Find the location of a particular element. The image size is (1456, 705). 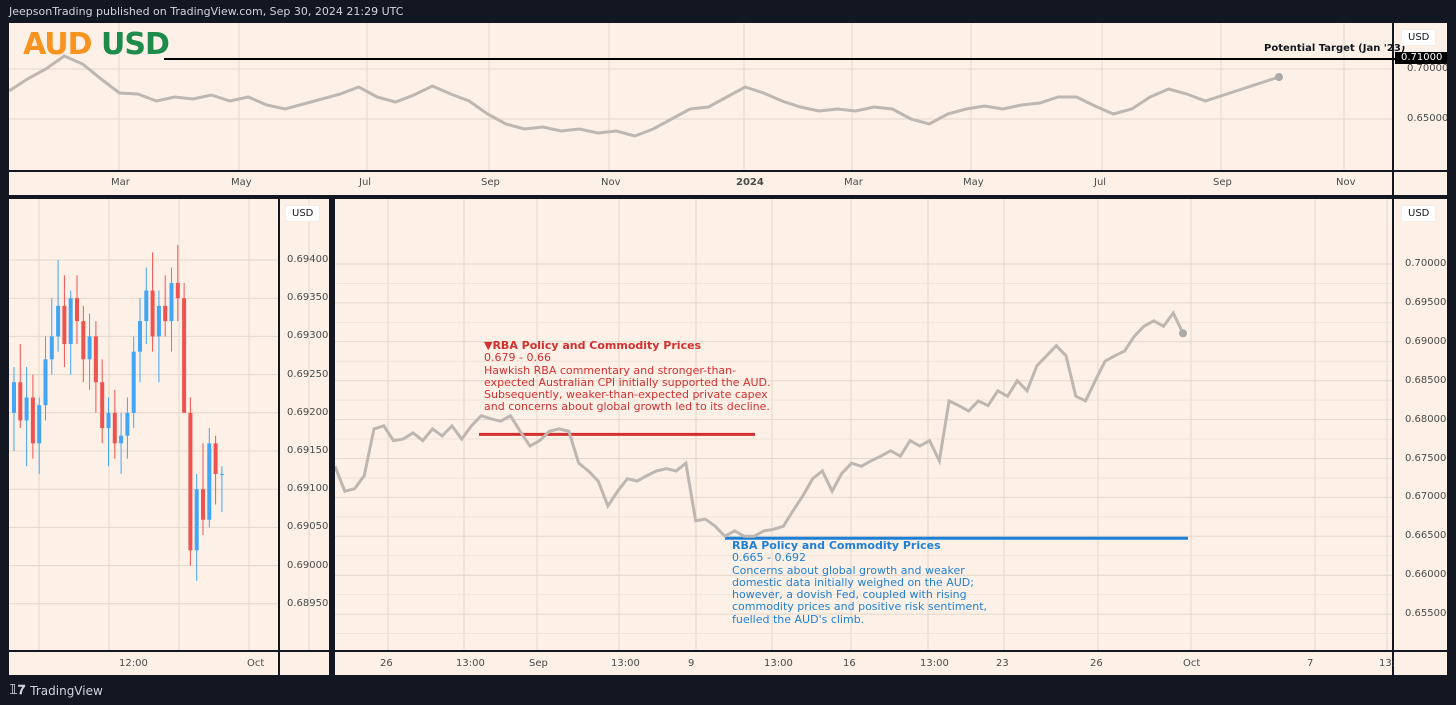

time-label: 7 is located at coordinates (1310, 663).